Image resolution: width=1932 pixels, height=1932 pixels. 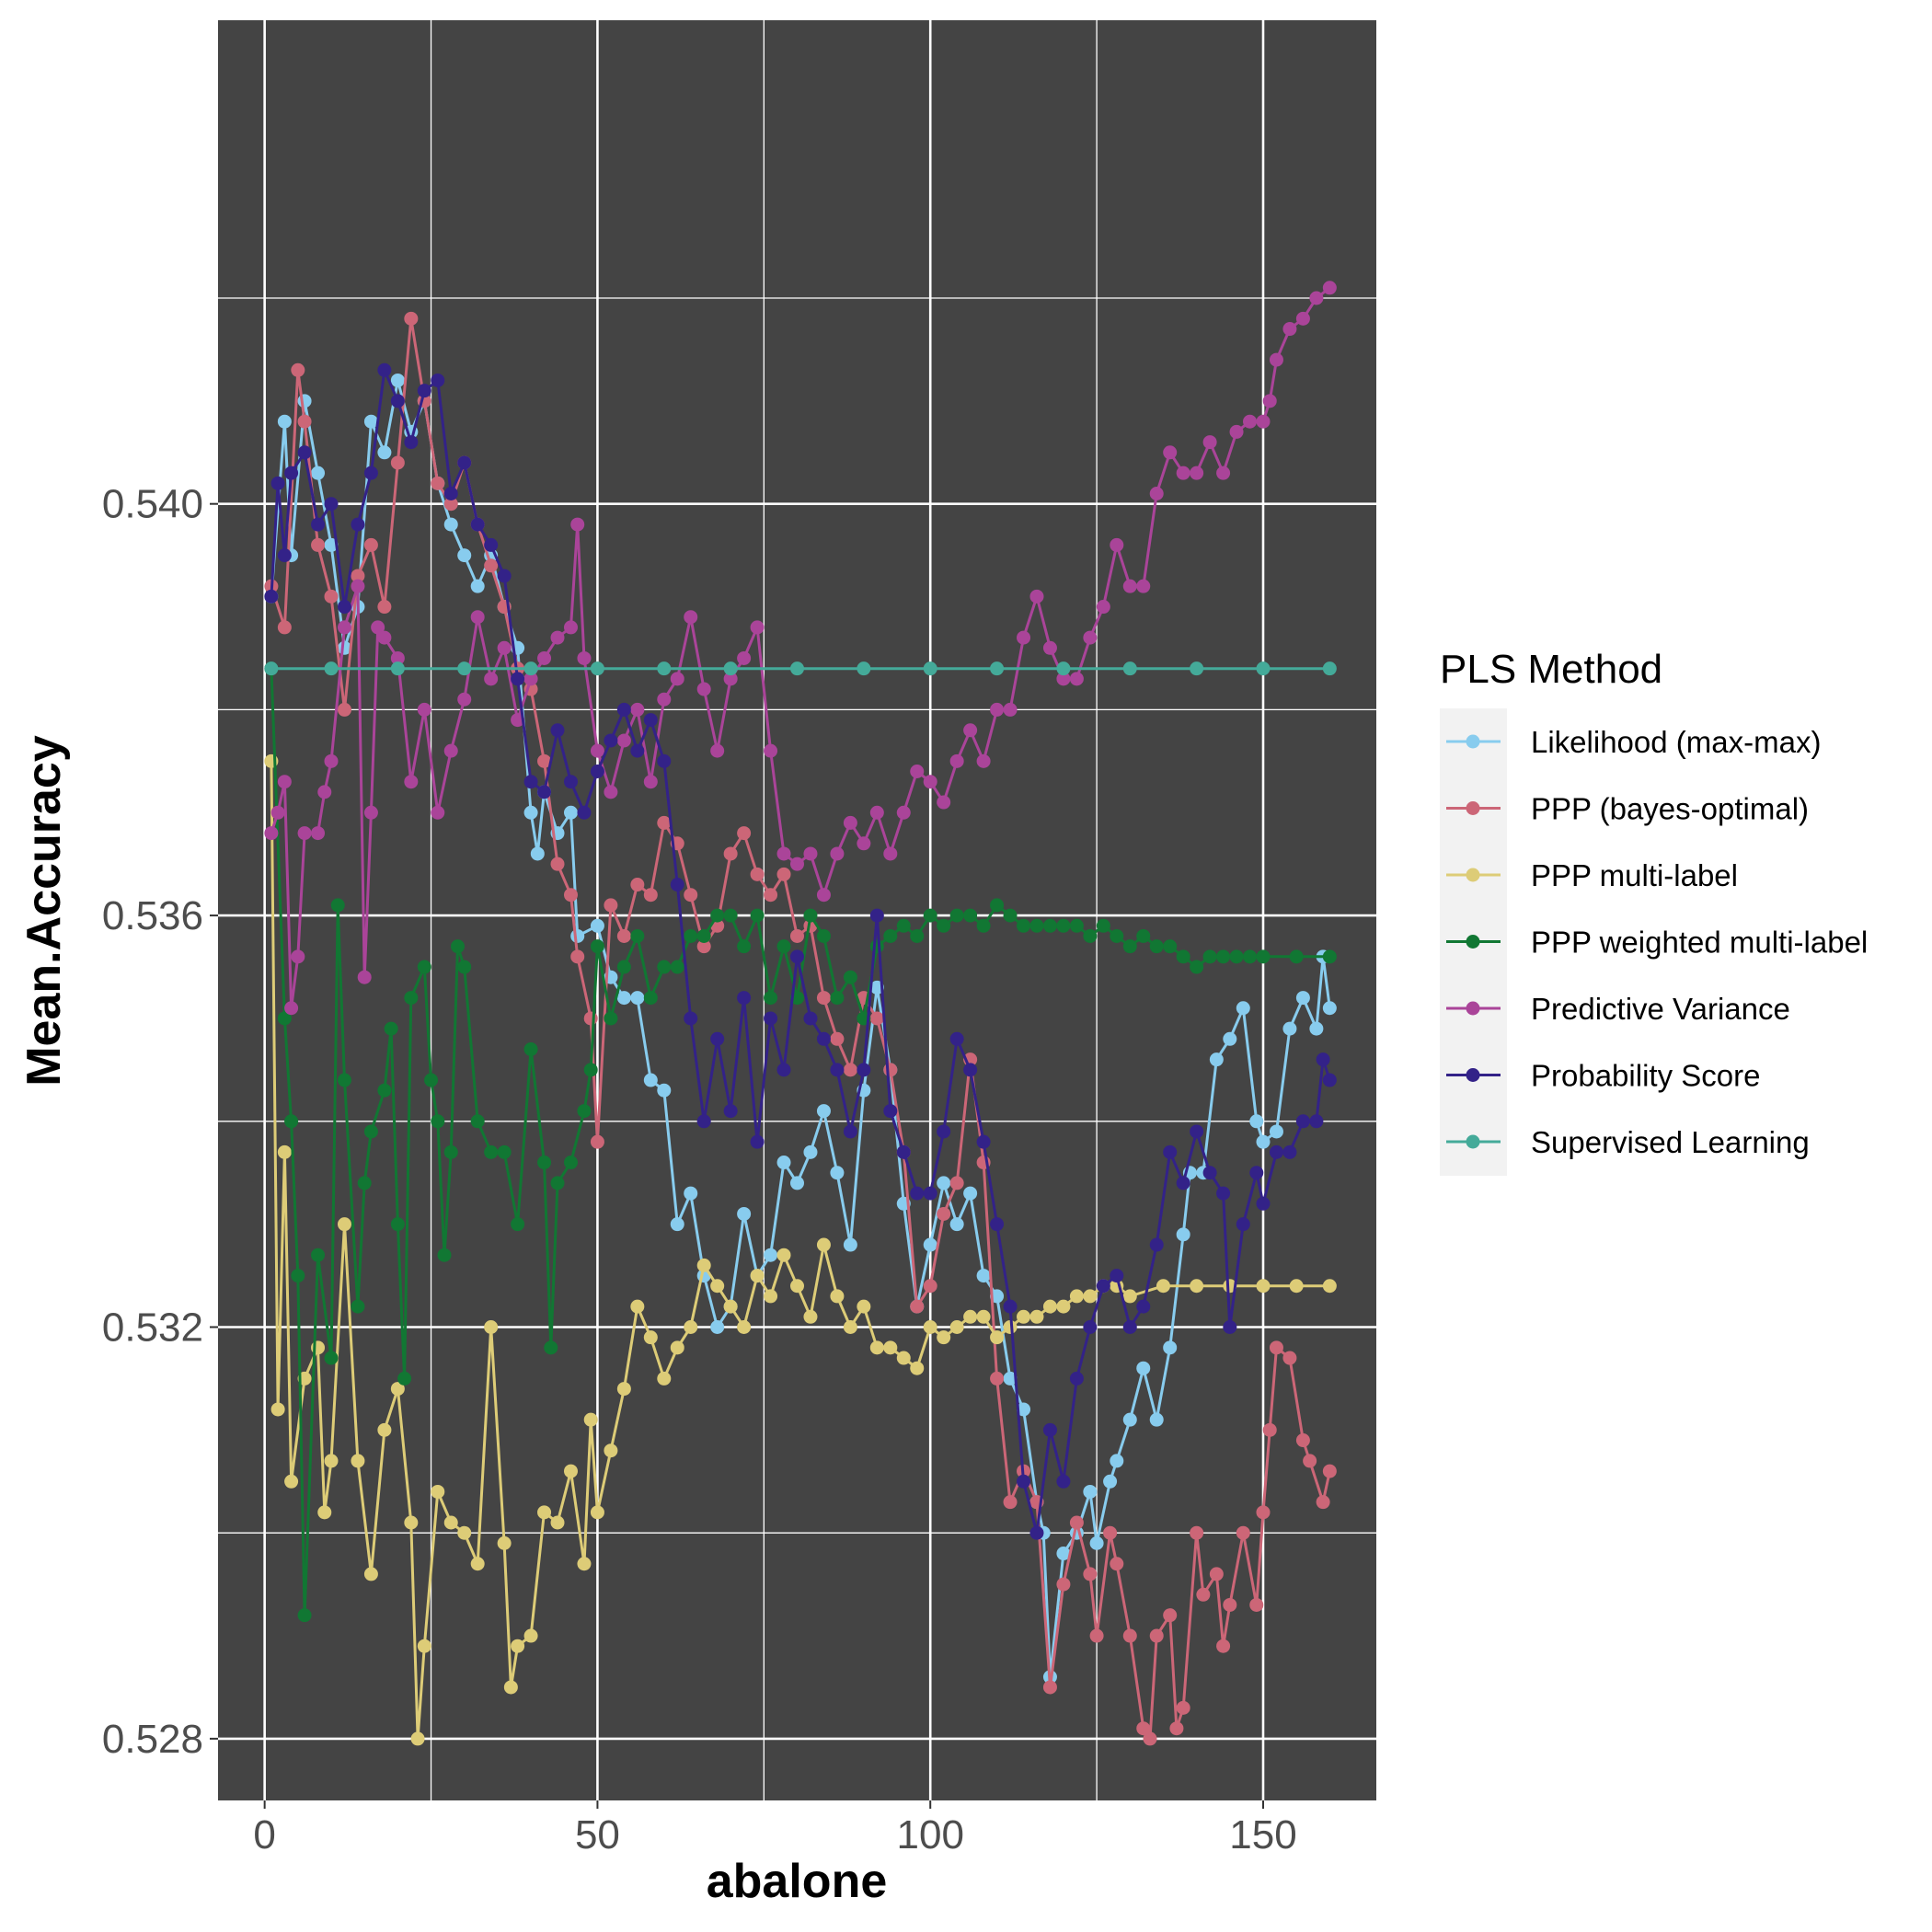 I want to click on legend-key-point, so click(x=1473, y=741).